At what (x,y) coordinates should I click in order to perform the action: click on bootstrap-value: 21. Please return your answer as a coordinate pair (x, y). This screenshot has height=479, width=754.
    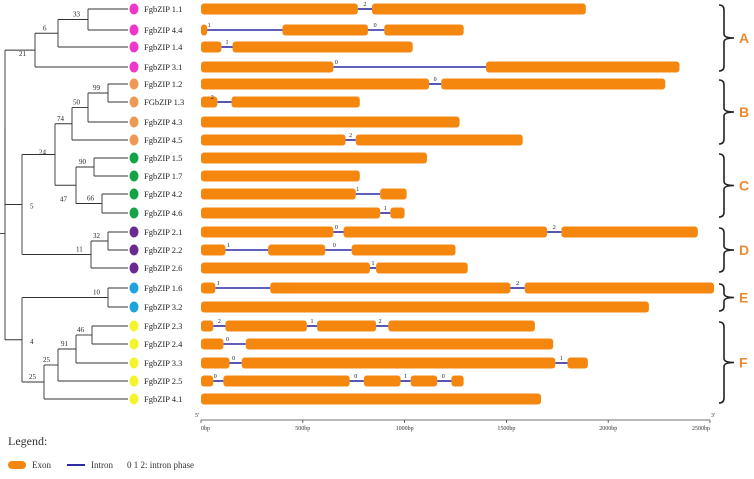
    Looking at the image, I should click on (23, 54).